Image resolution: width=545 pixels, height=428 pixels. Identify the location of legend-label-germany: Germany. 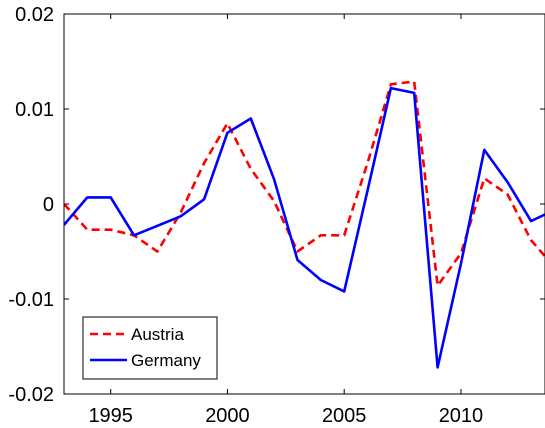
(166, 360).